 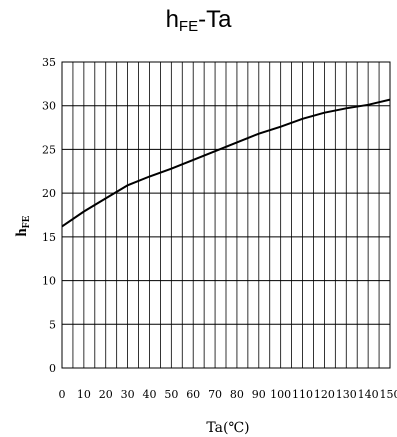 What do you see at coordinates (388, 394) in the screenshot?
I see `x-tick-label: 150` at bounding box center [388, 394].